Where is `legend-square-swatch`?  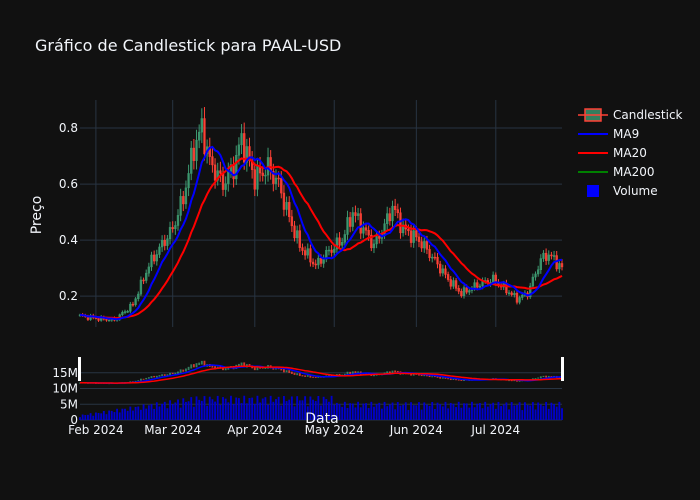
legend-square-swatch is located at coordinates (593, 191).